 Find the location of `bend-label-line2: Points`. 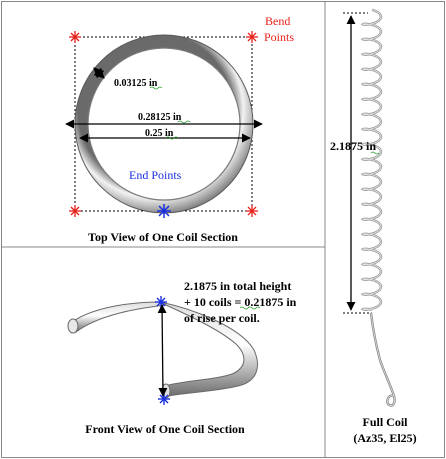

bend-label-line2: Points is located at coordinates (279, 37).